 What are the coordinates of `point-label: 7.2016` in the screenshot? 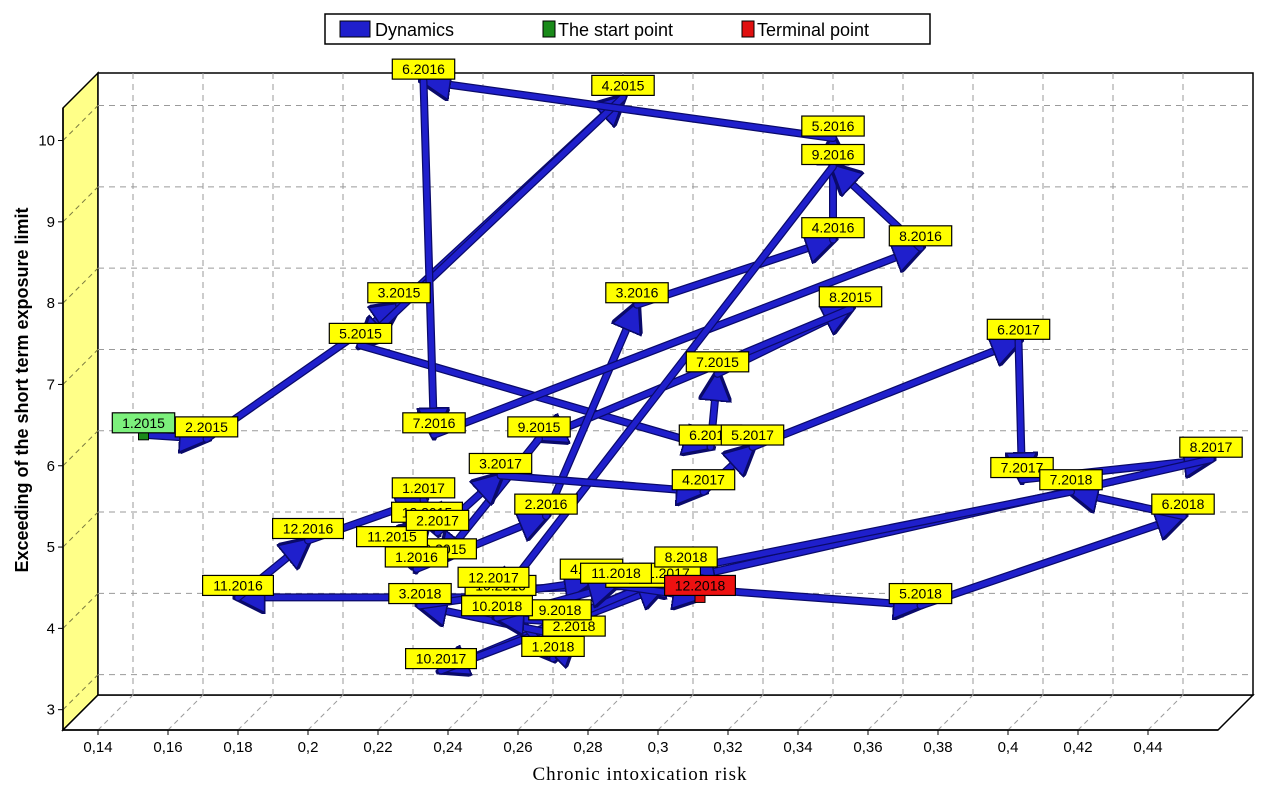 It's located at (434, 423).